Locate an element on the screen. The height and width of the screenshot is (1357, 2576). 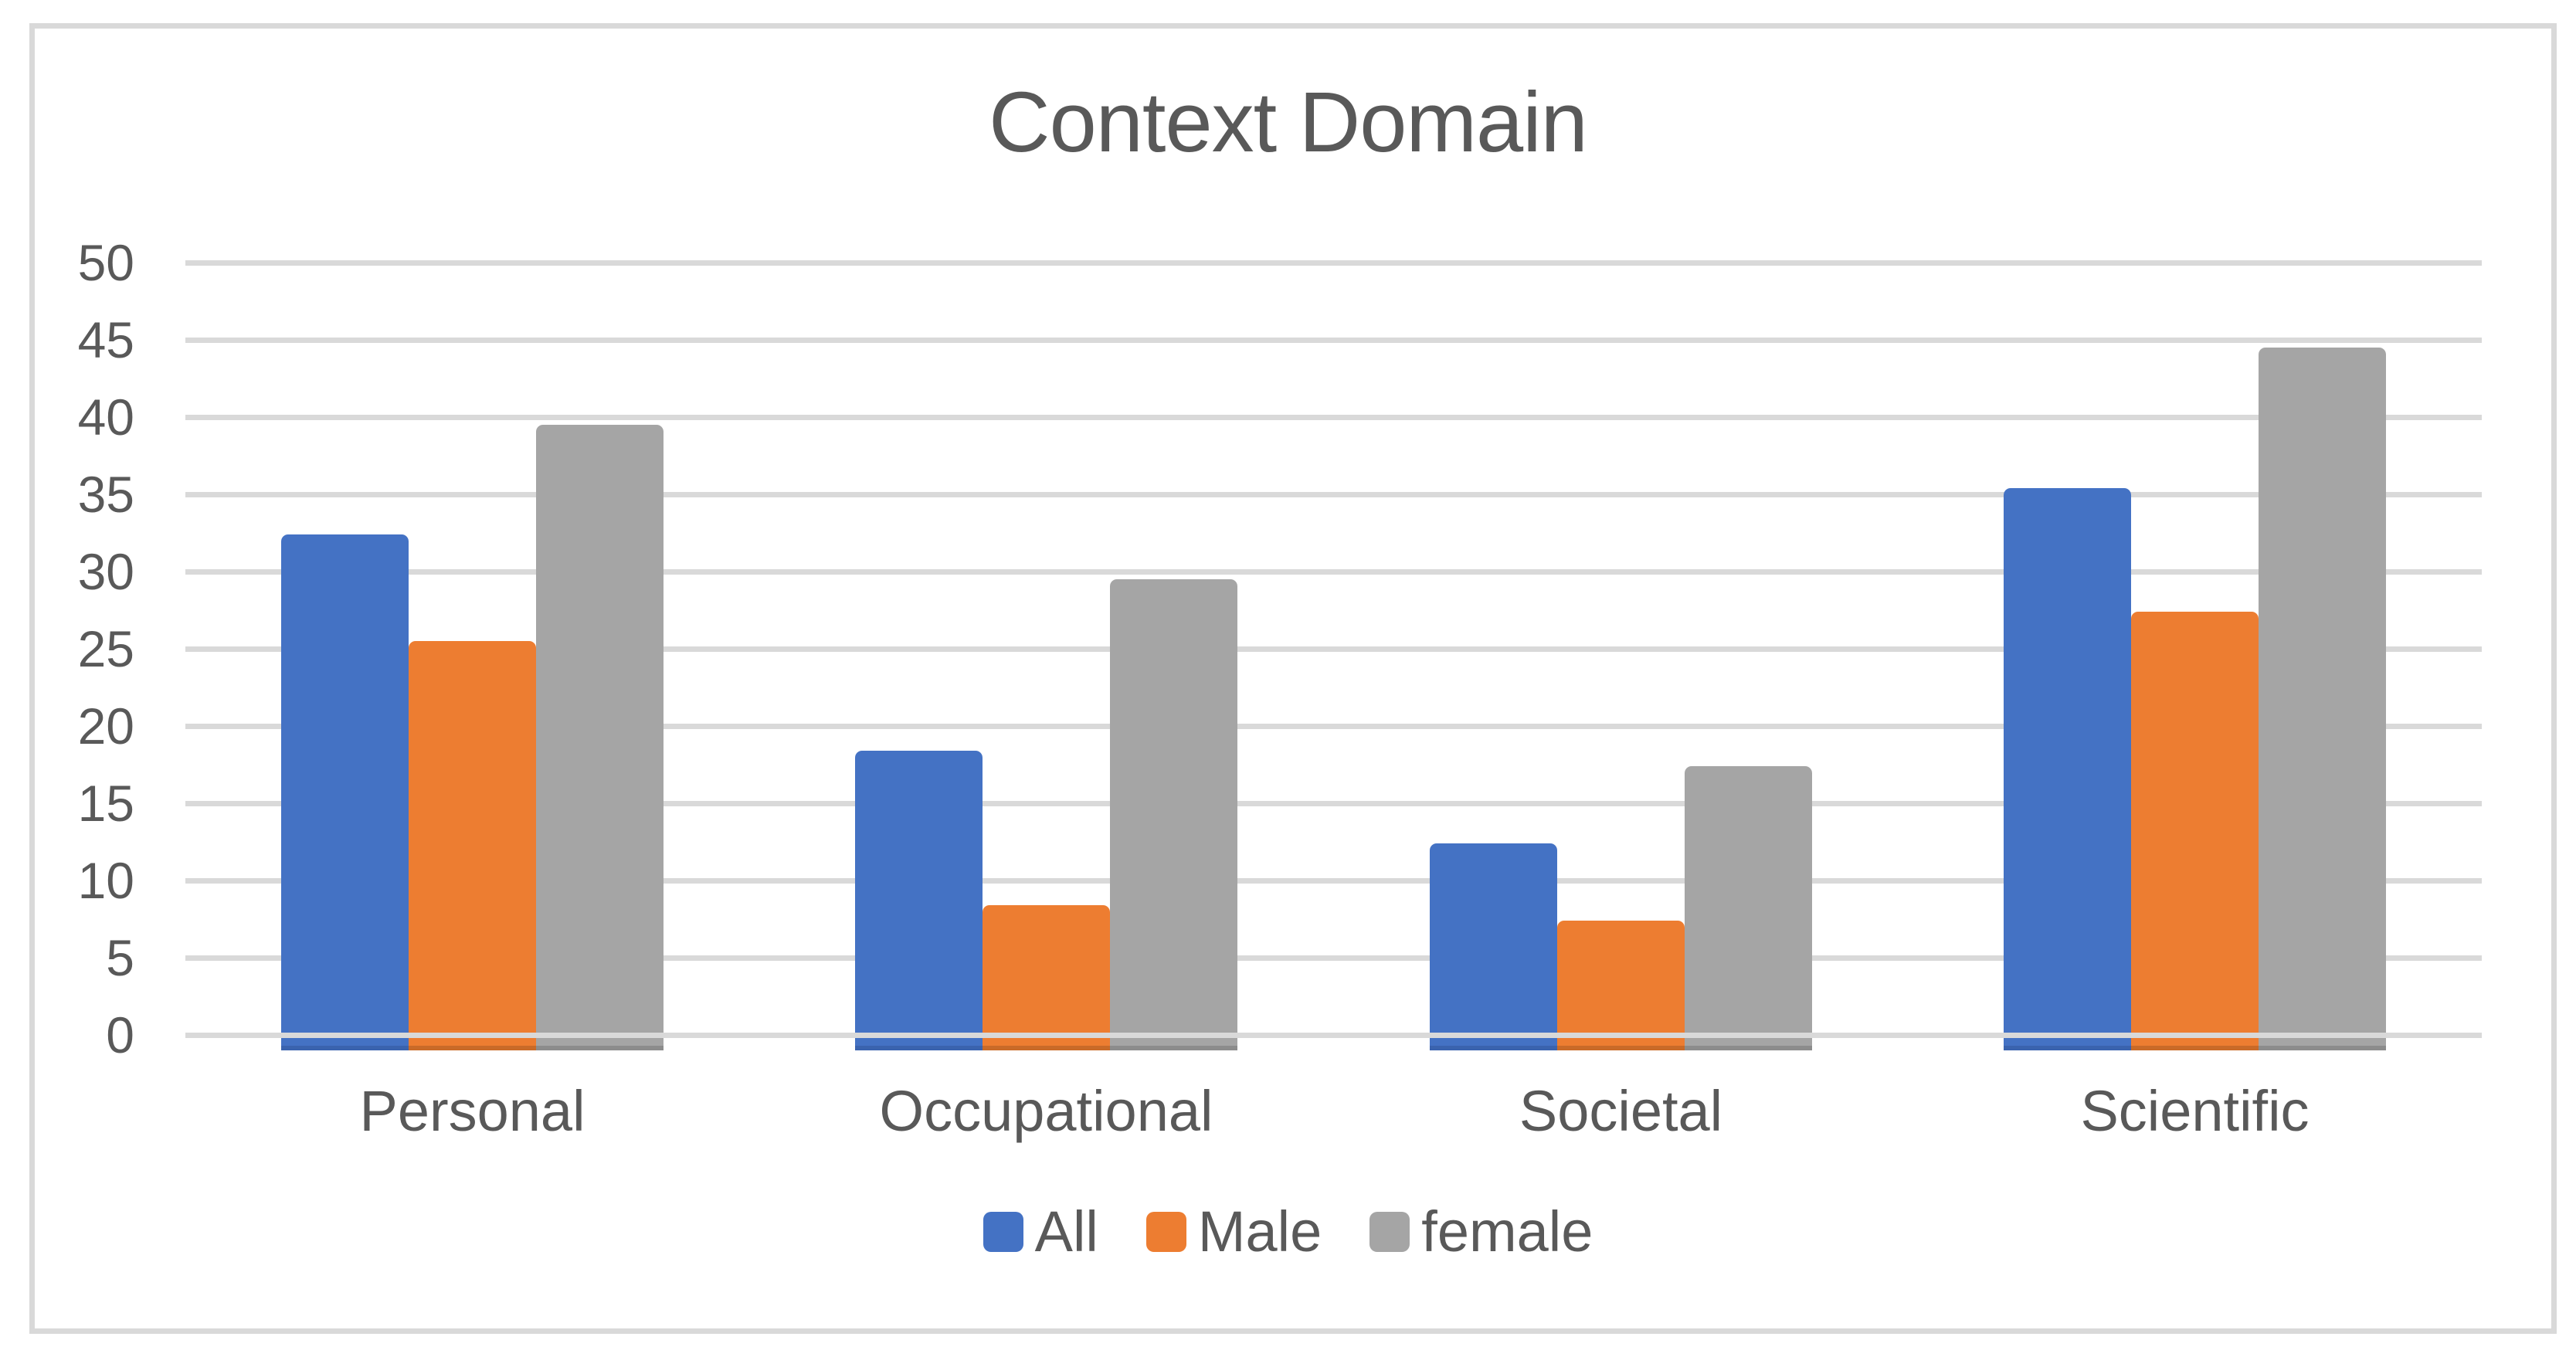
category-label-occupational: Occupational is located at coordinates (1046, 1111).